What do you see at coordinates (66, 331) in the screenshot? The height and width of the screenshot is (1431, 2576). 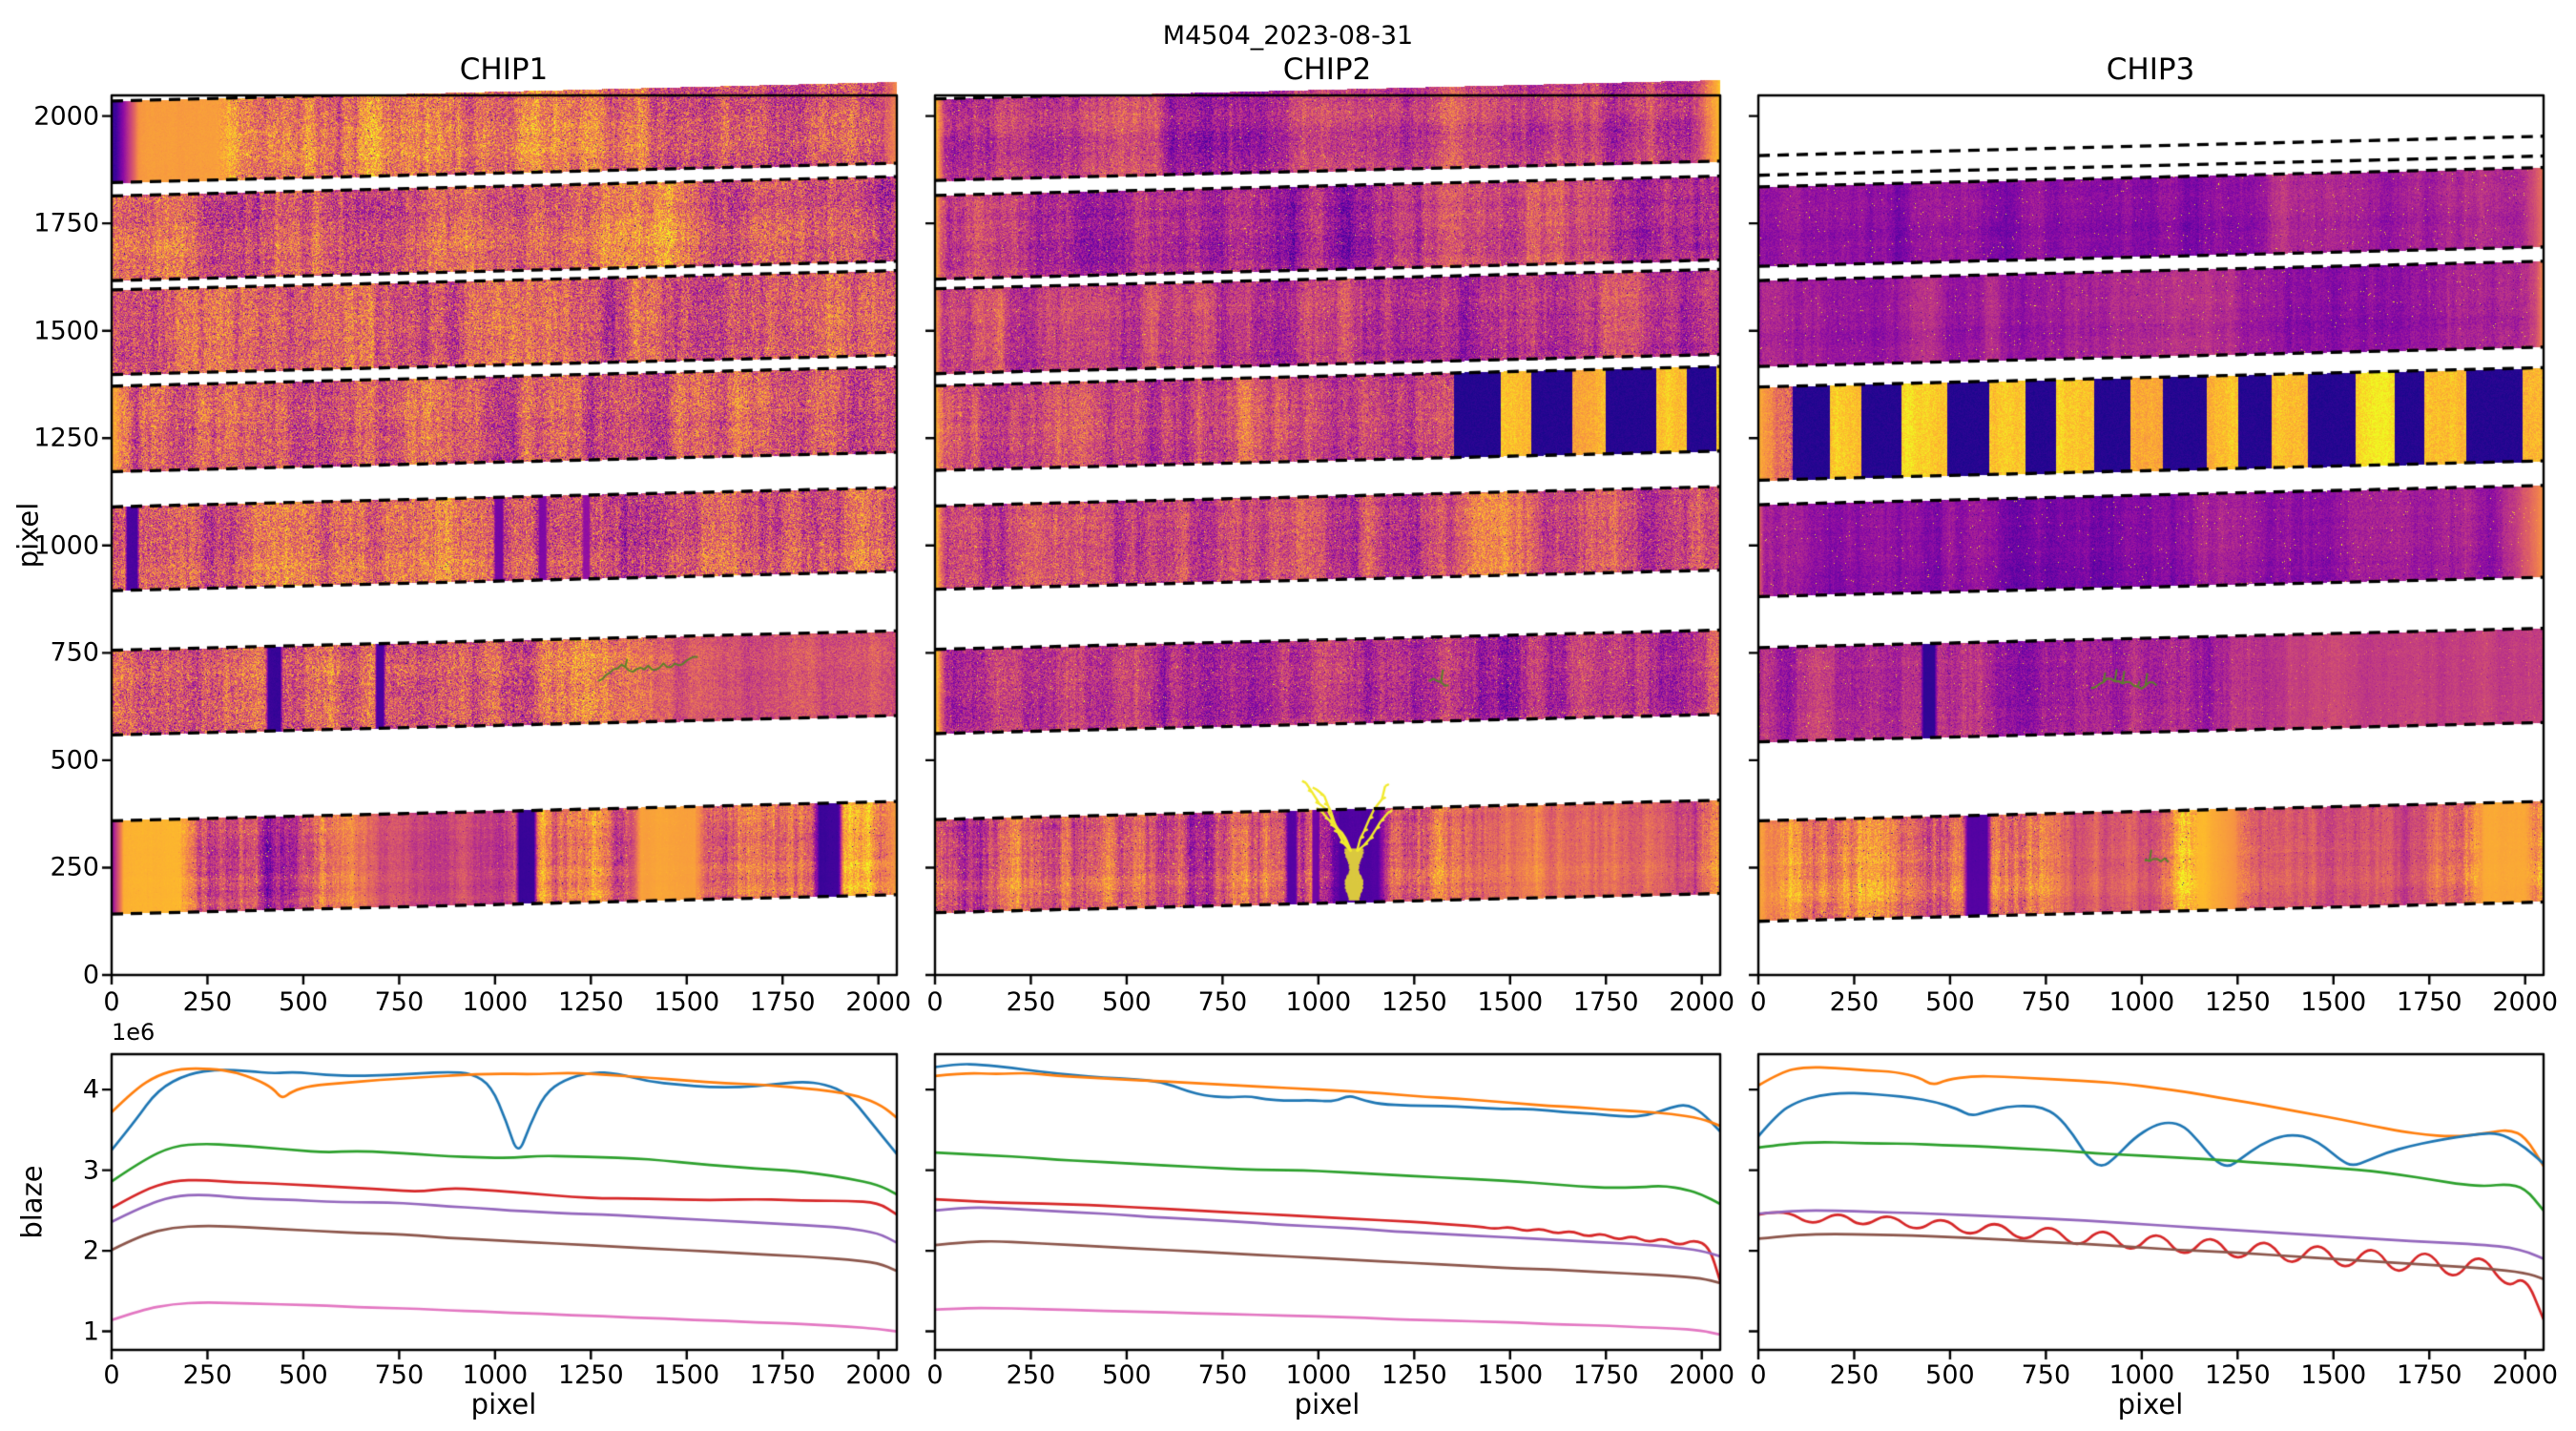 I see `image-y-tick-label: 1500` at bounding box center [66, 331].